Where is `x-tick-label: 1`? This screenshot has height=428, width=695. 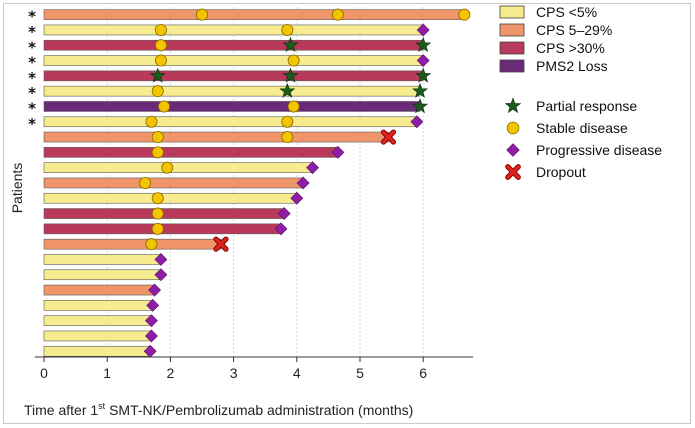
x-tick-label: 1 is located at coordinates (107, 373).